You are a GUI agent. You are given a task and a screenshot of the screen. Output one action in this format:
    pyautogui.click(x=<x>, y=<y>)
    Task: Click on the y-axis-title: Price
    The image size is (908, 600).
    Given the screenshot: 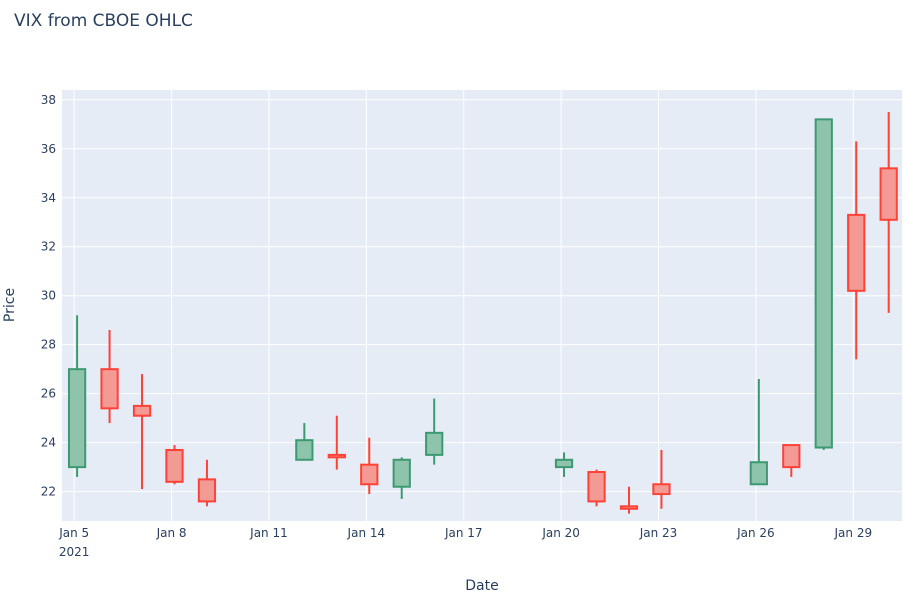 What is the action you would take?
    pyautogui.click(x=10, y=305)
    